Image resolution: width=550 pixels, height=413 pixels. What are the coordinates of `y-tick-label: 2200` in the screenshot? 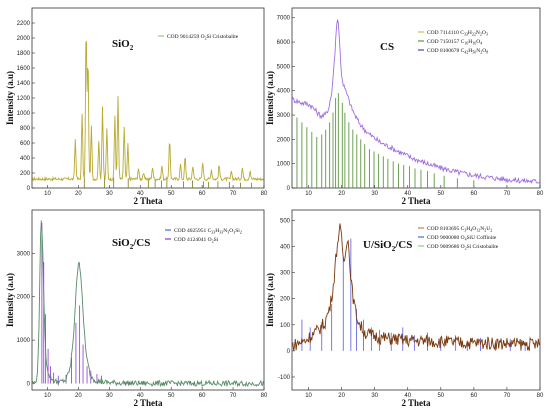 It's located at (24, 24).